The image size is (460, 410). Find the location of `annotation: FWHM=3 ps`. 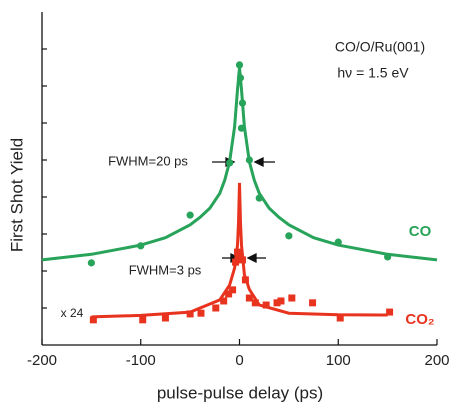

annotation: FWHM=3 ps is located at coordinates (165, 269).